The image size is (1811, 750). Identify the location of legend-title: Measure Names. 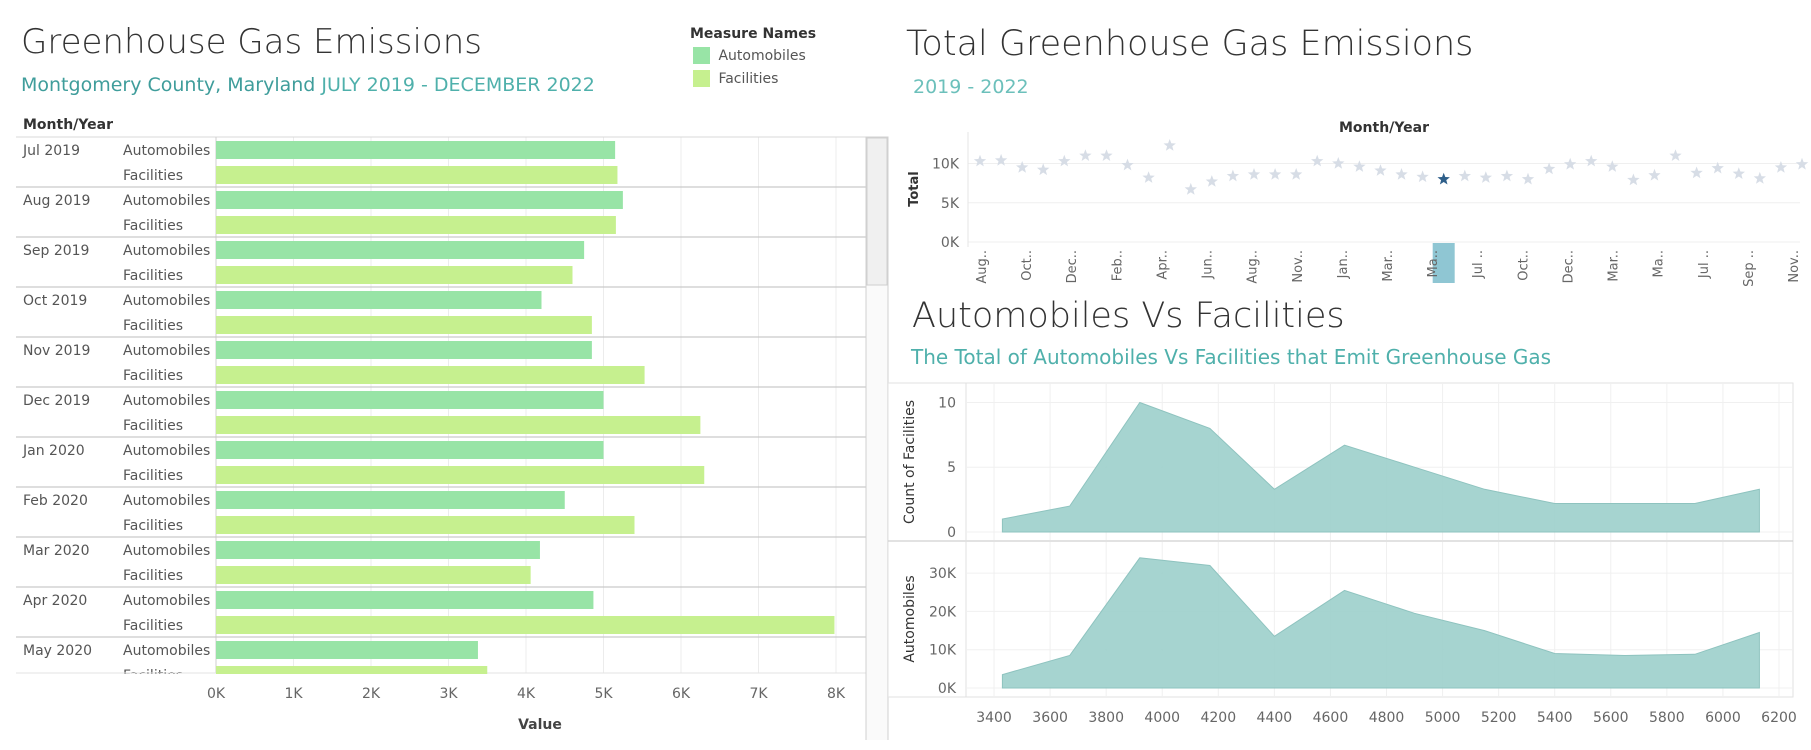
(753, 34).